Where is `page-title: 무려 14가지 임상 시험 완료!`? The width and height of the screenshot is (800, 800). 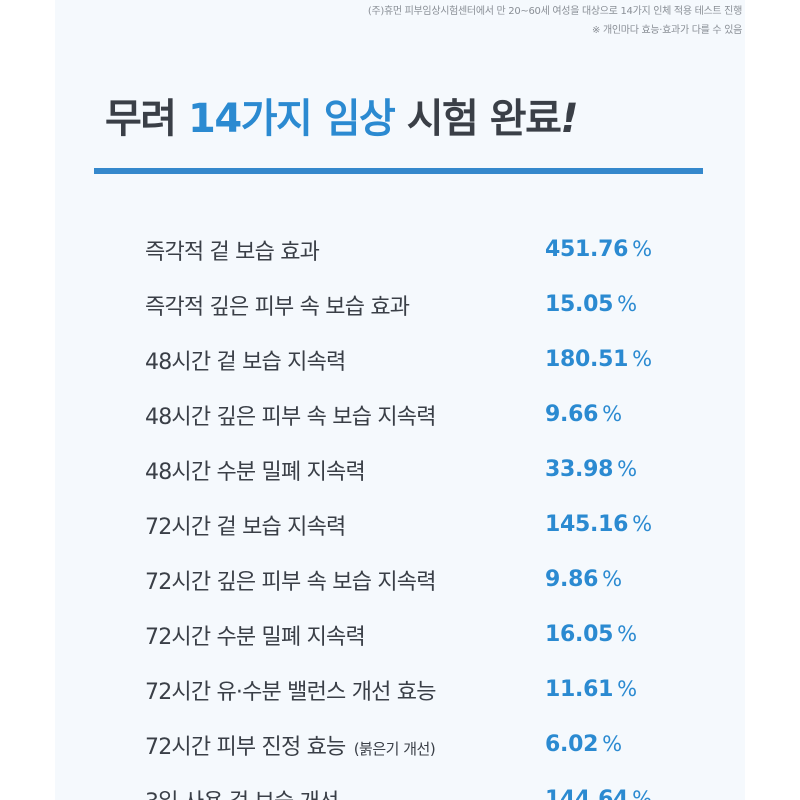 page-title: 무려 14가지 임상 시험 완료! is located at coordinates (342, 115).